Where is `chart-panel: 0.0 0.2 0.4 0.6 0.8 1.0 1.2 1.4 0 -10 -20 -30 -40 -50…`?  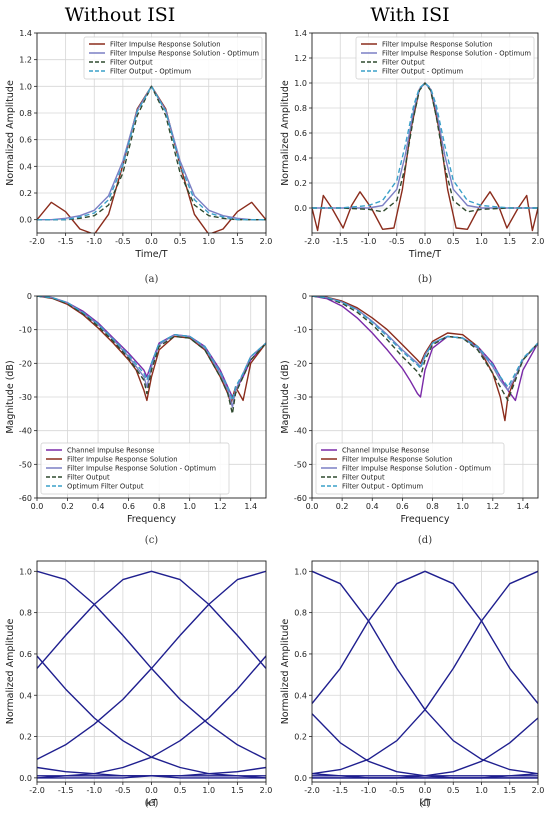
chart-panel: 0.0 0.2 0.4 0.6 0.8 1.0 1.2 1.4 0 -10 -20 -30 -40 -50… is located at coordinates (409, 419).